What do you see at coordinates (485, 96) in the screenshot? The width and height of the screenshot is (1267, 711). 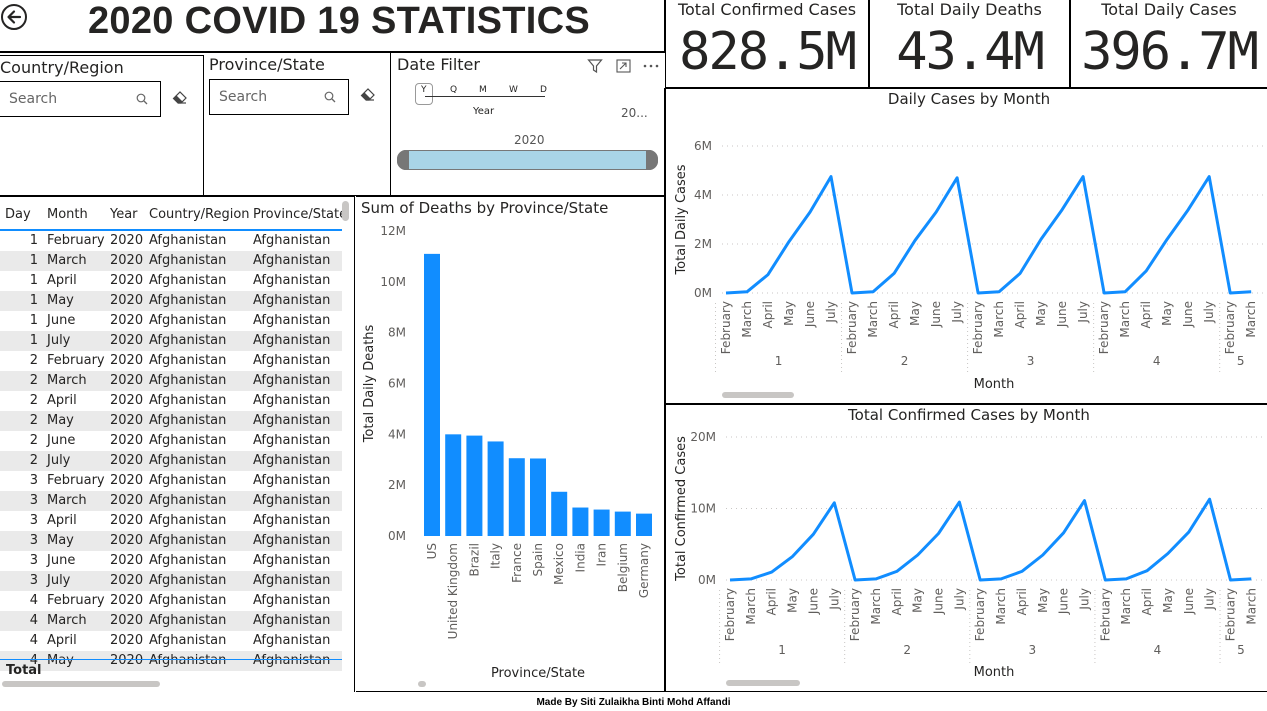 I see `level-track` at bounding box center [485, 96].